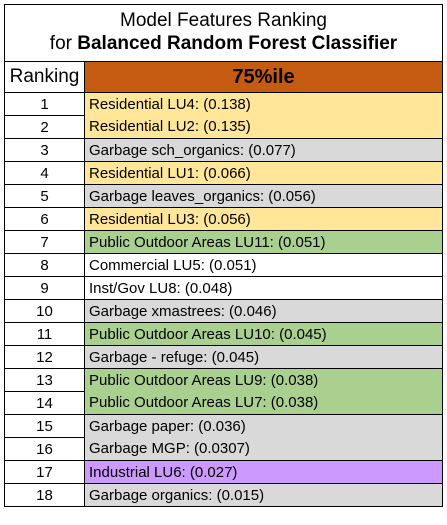 The width and height of the screenshot is (447, 525). What do you see at coordinates (44, 219) in the screenshot?
I see `rank-cell: 6` at bounding box center [44, 219].